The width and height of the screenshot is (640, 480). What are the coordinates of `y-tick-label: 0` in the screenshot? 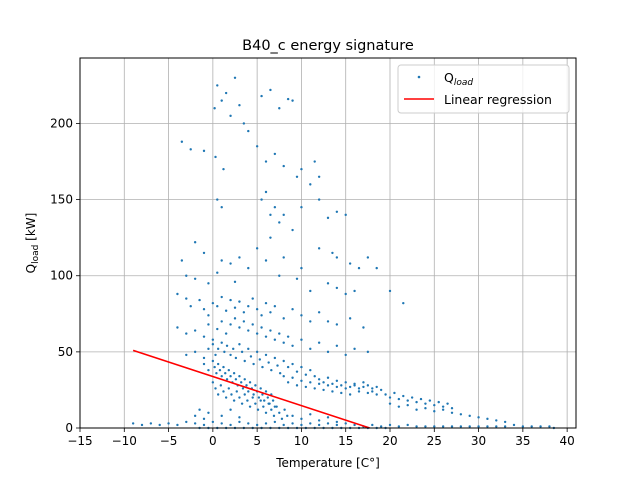 It's located at (69, 428).